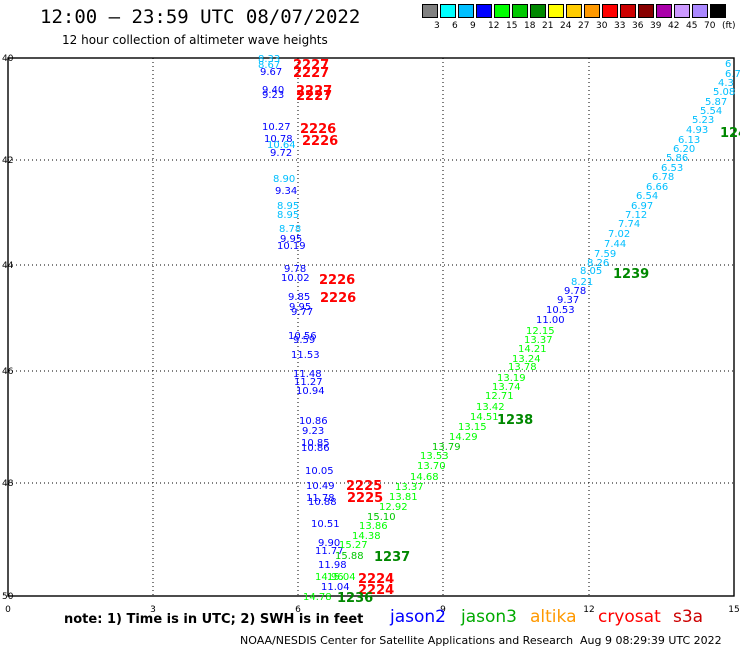 The width and height of the screenshot is (740, 650). Describe the element at coordinates (392, 557) in the screenshot. I see `pass-label: 1237` at that location.